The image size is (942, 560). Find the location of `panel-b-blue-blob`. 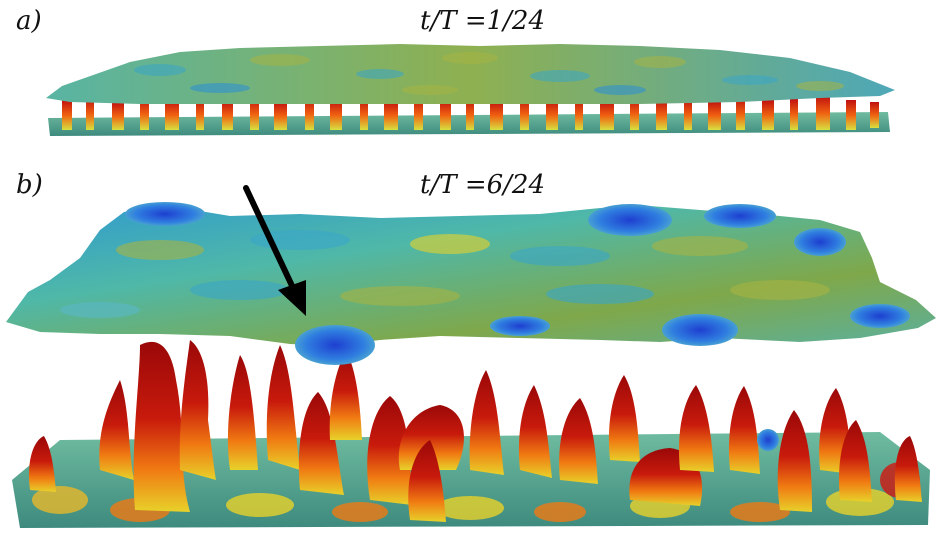

panel-b-blue-blob is located at coordinates (768, 440).